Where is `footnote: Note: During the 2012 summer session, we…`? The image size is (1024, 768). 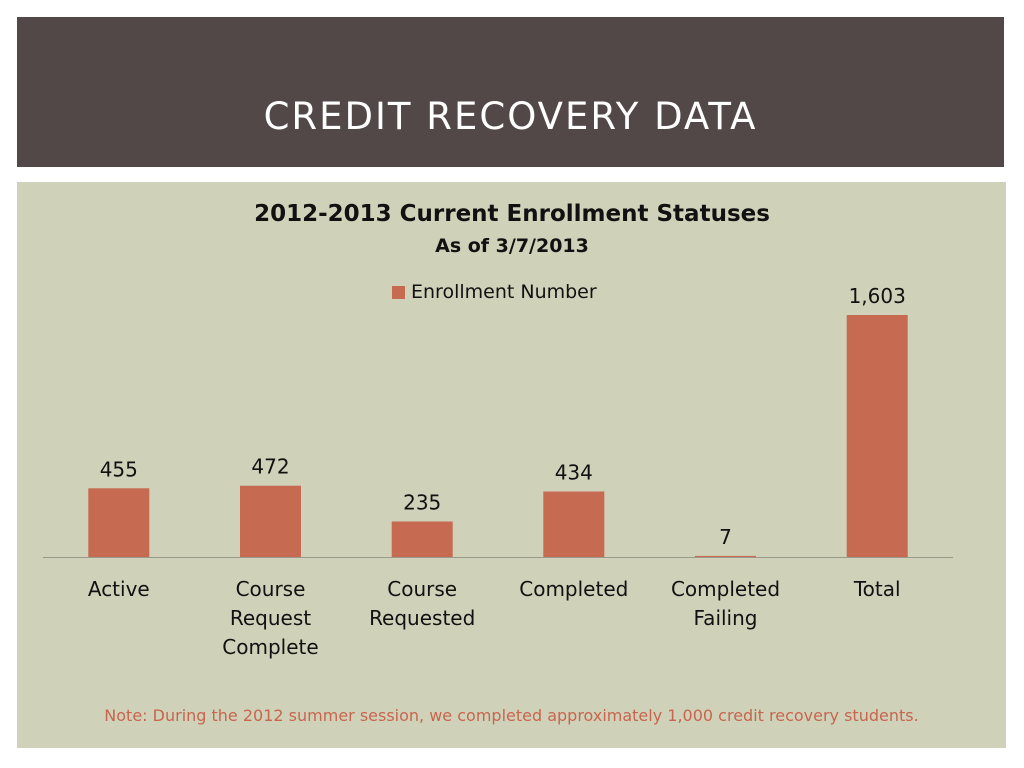
footnote: Note: During the 2012 summer session, we… is located at coordinates (511, 715).